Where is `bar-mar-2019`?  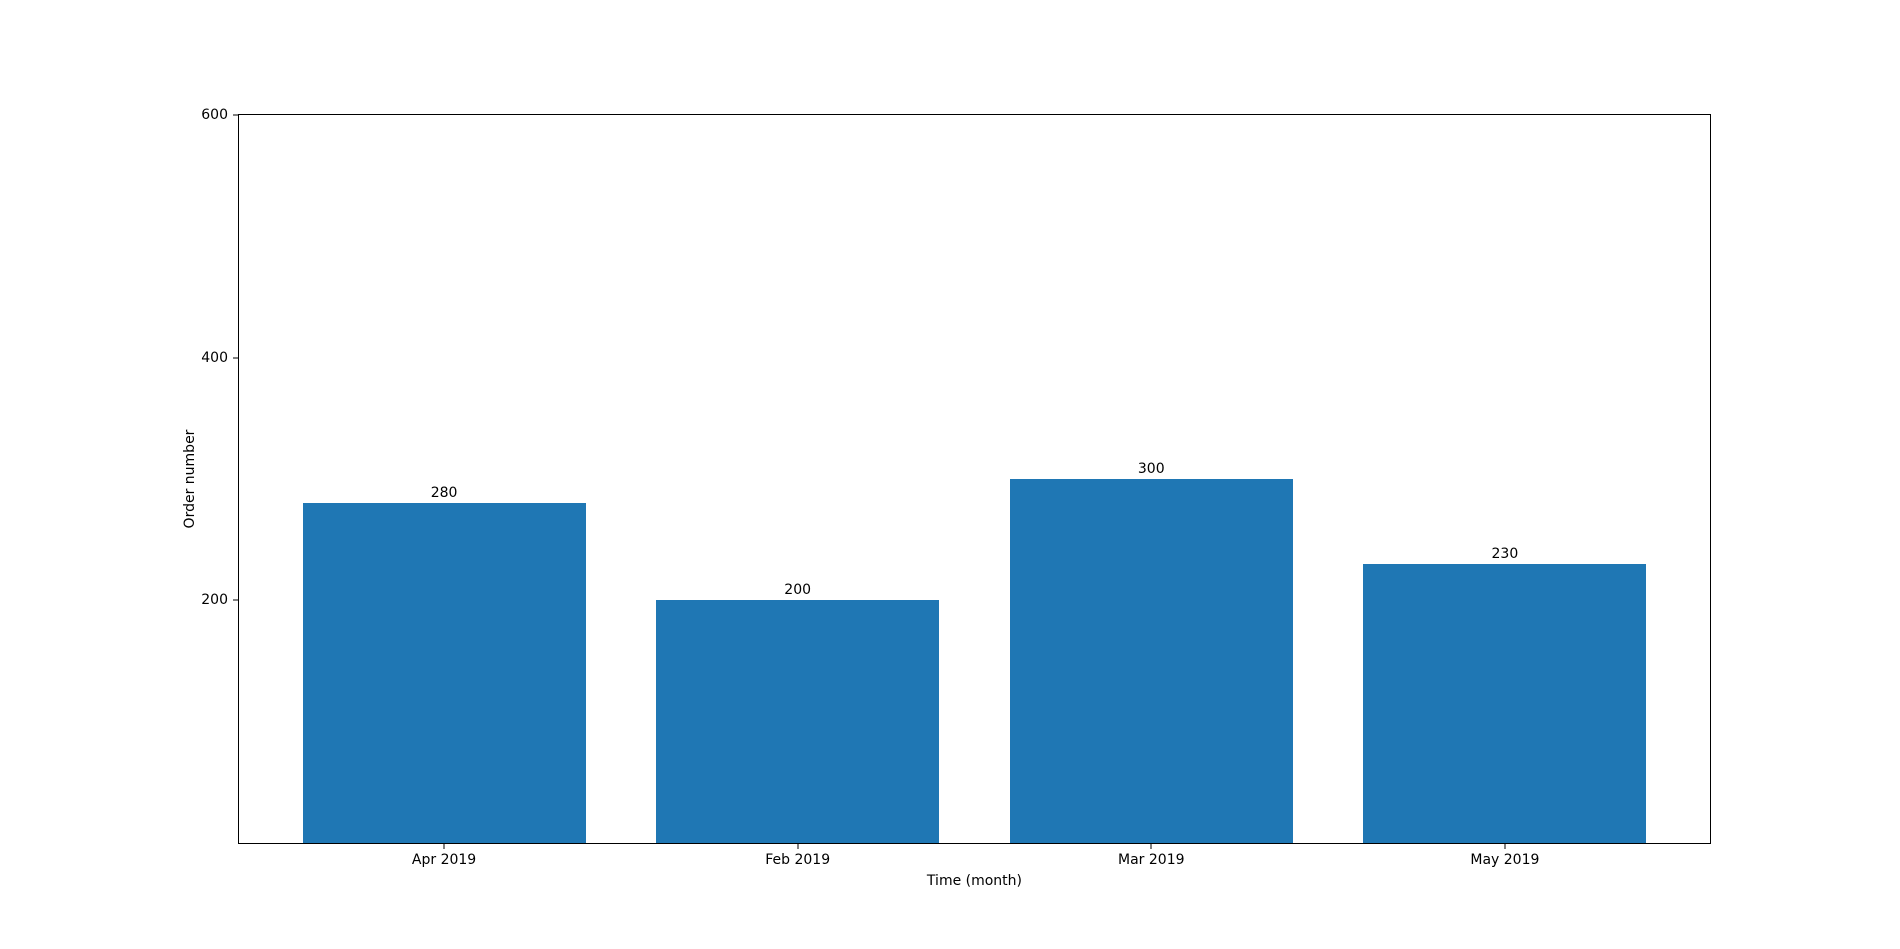
bar-mar-2019 is located at coordinates (1151, 661).